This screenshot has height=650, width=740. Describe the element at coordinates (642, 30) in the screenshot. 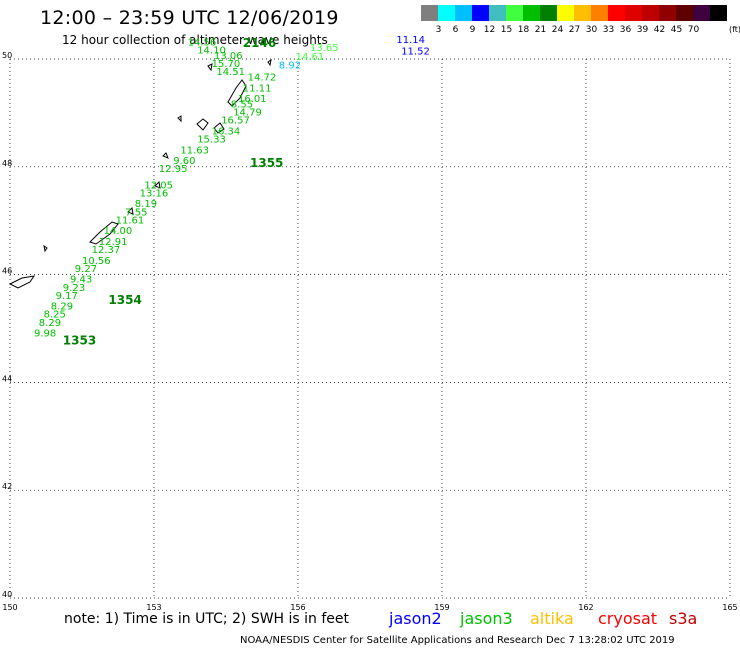

I see `color-scale-label: 39` at that location.